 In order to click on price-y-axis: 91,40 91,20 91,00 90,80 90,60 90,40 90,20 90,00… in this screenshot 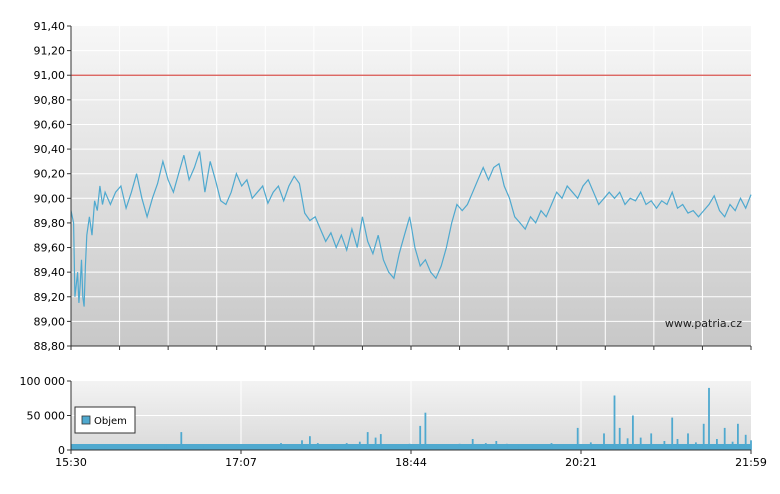, I will do `click(52, 186)`.